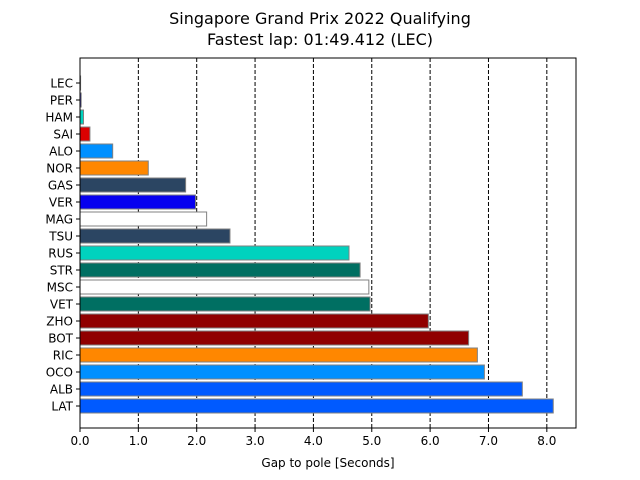 The width and height of the screenshot is (640, 480). Describe the element at coordinates (63, 356) in the screenshot. I see `y-tick-label: RIC` at that location.